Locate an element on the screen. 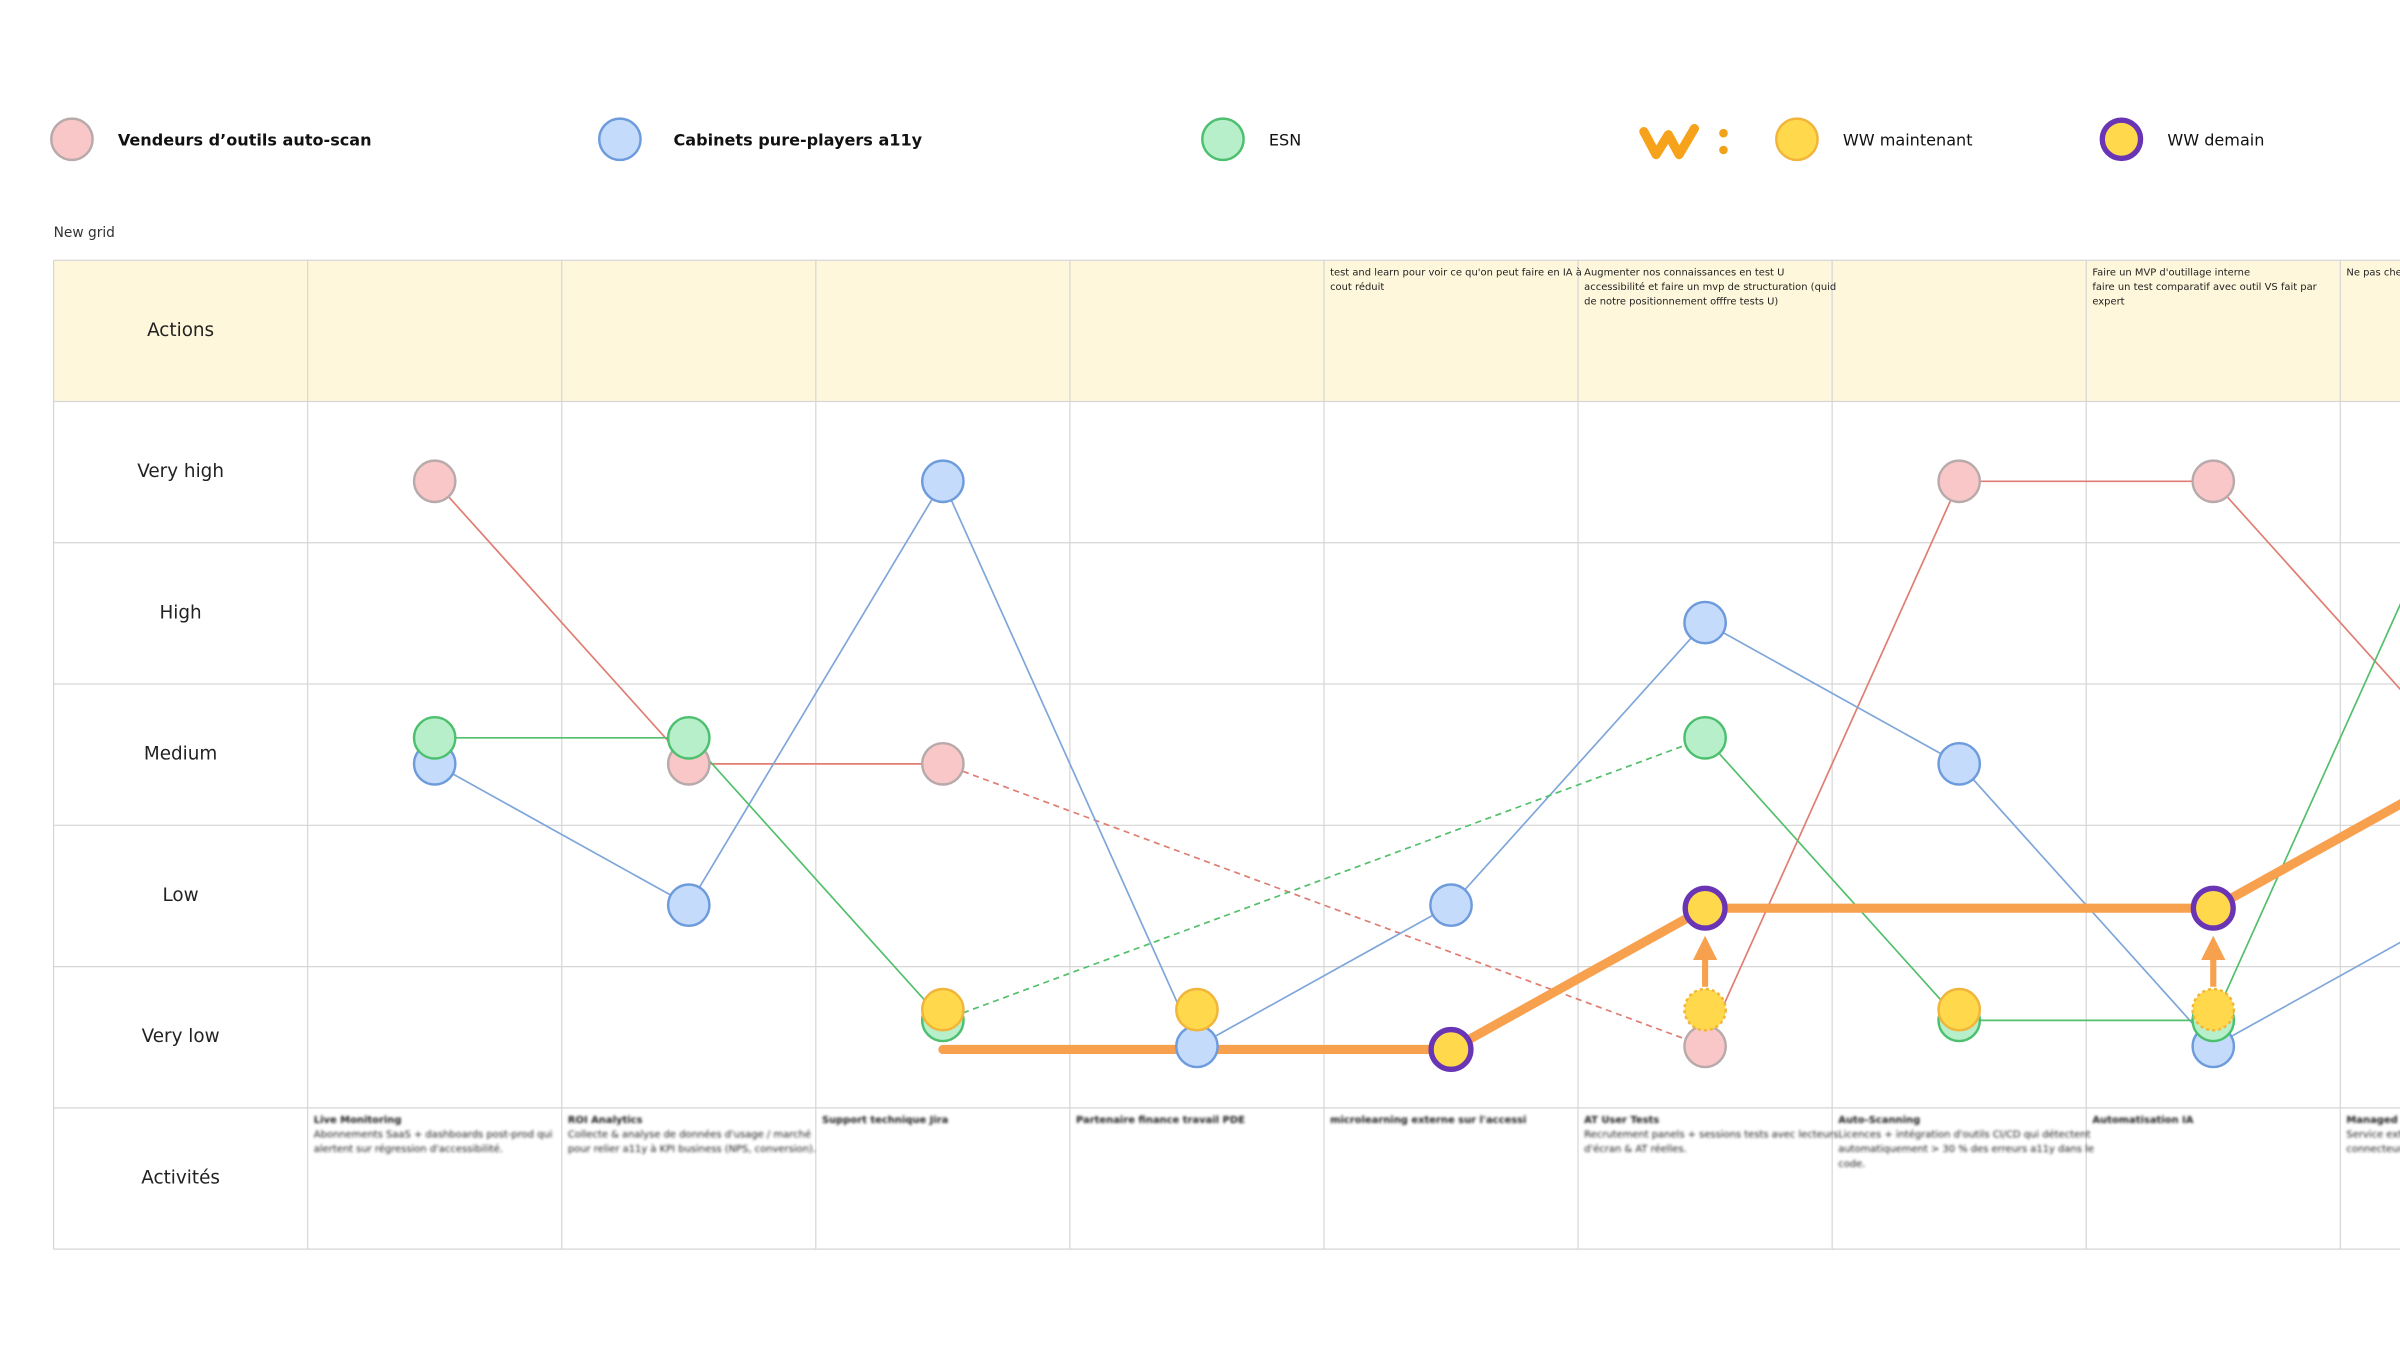 The image size is (2400, 1350). ww-trajectory is located at coordinates (1669, 927).